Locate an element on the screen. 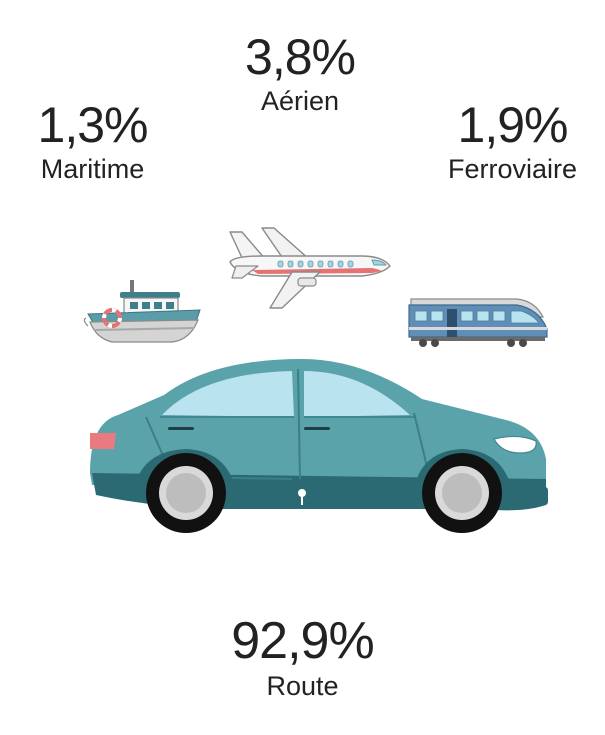  route-percentage: 92,9% is located at coordinates (302, 641).